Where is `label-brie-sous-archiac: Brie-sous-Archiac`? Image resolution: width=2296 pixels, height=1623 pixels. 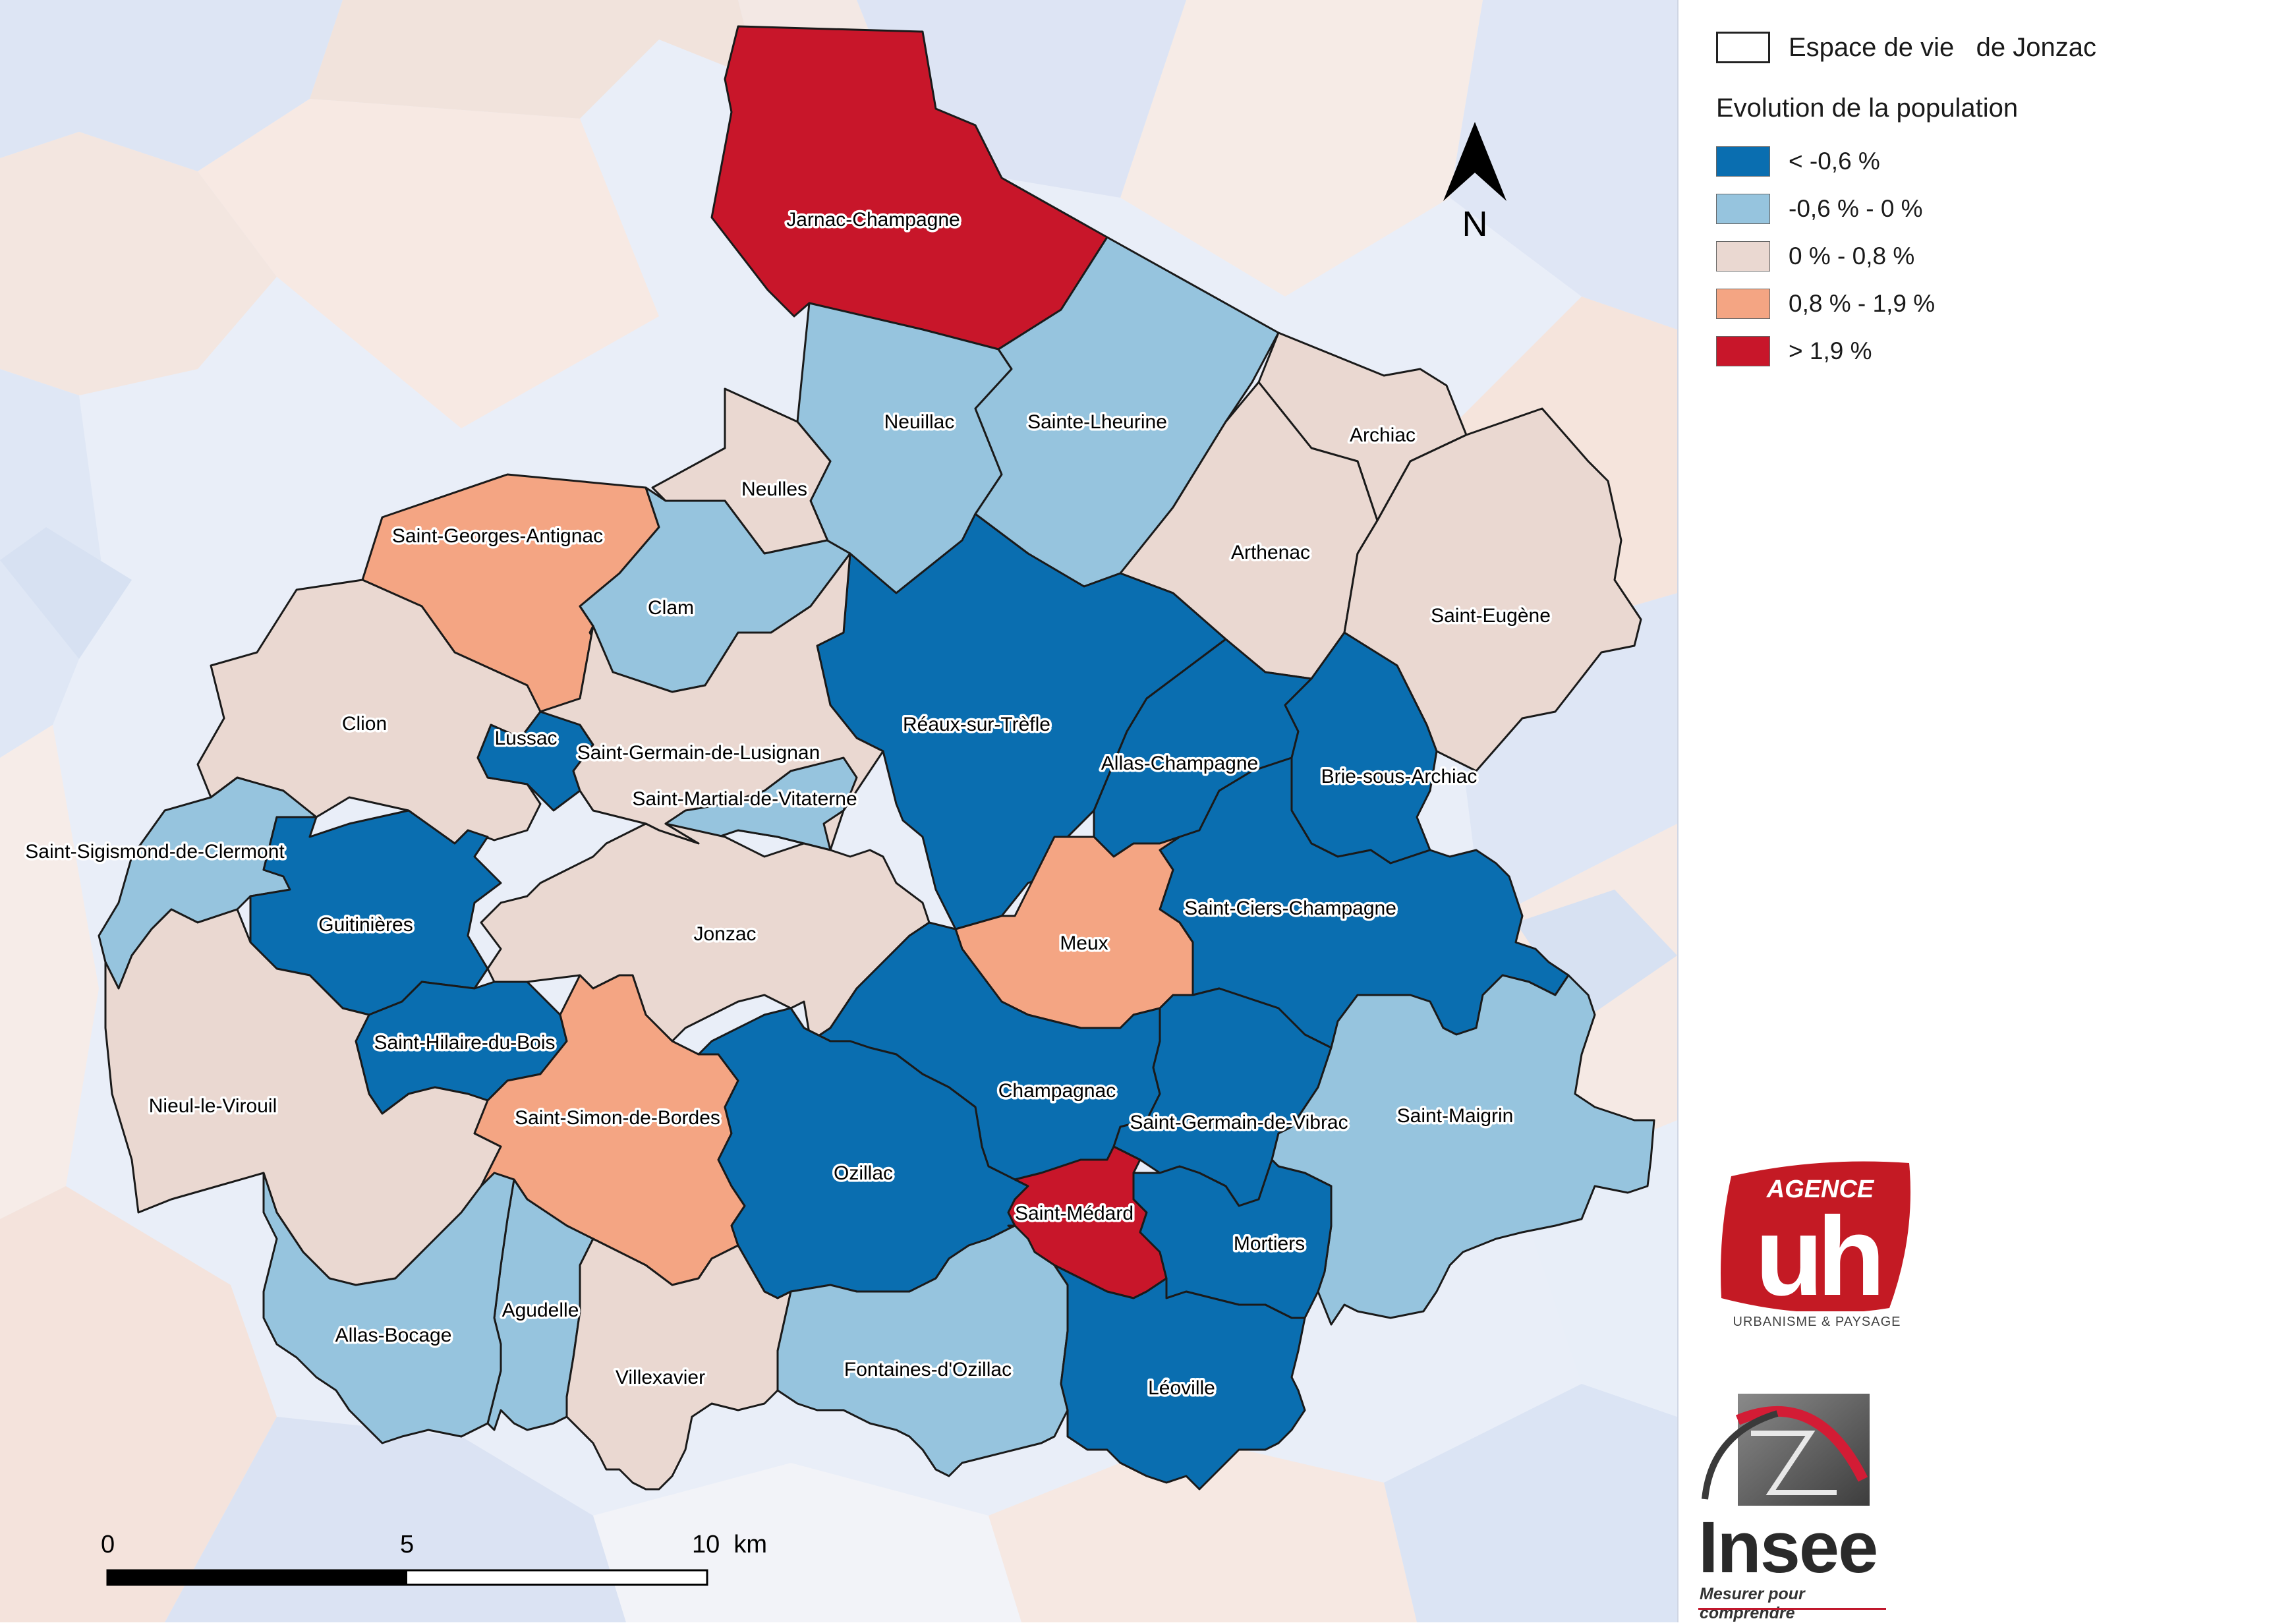
label-brie-sous-archiac: Brie-sous-Archiac is located at coordinates (1399, 776).